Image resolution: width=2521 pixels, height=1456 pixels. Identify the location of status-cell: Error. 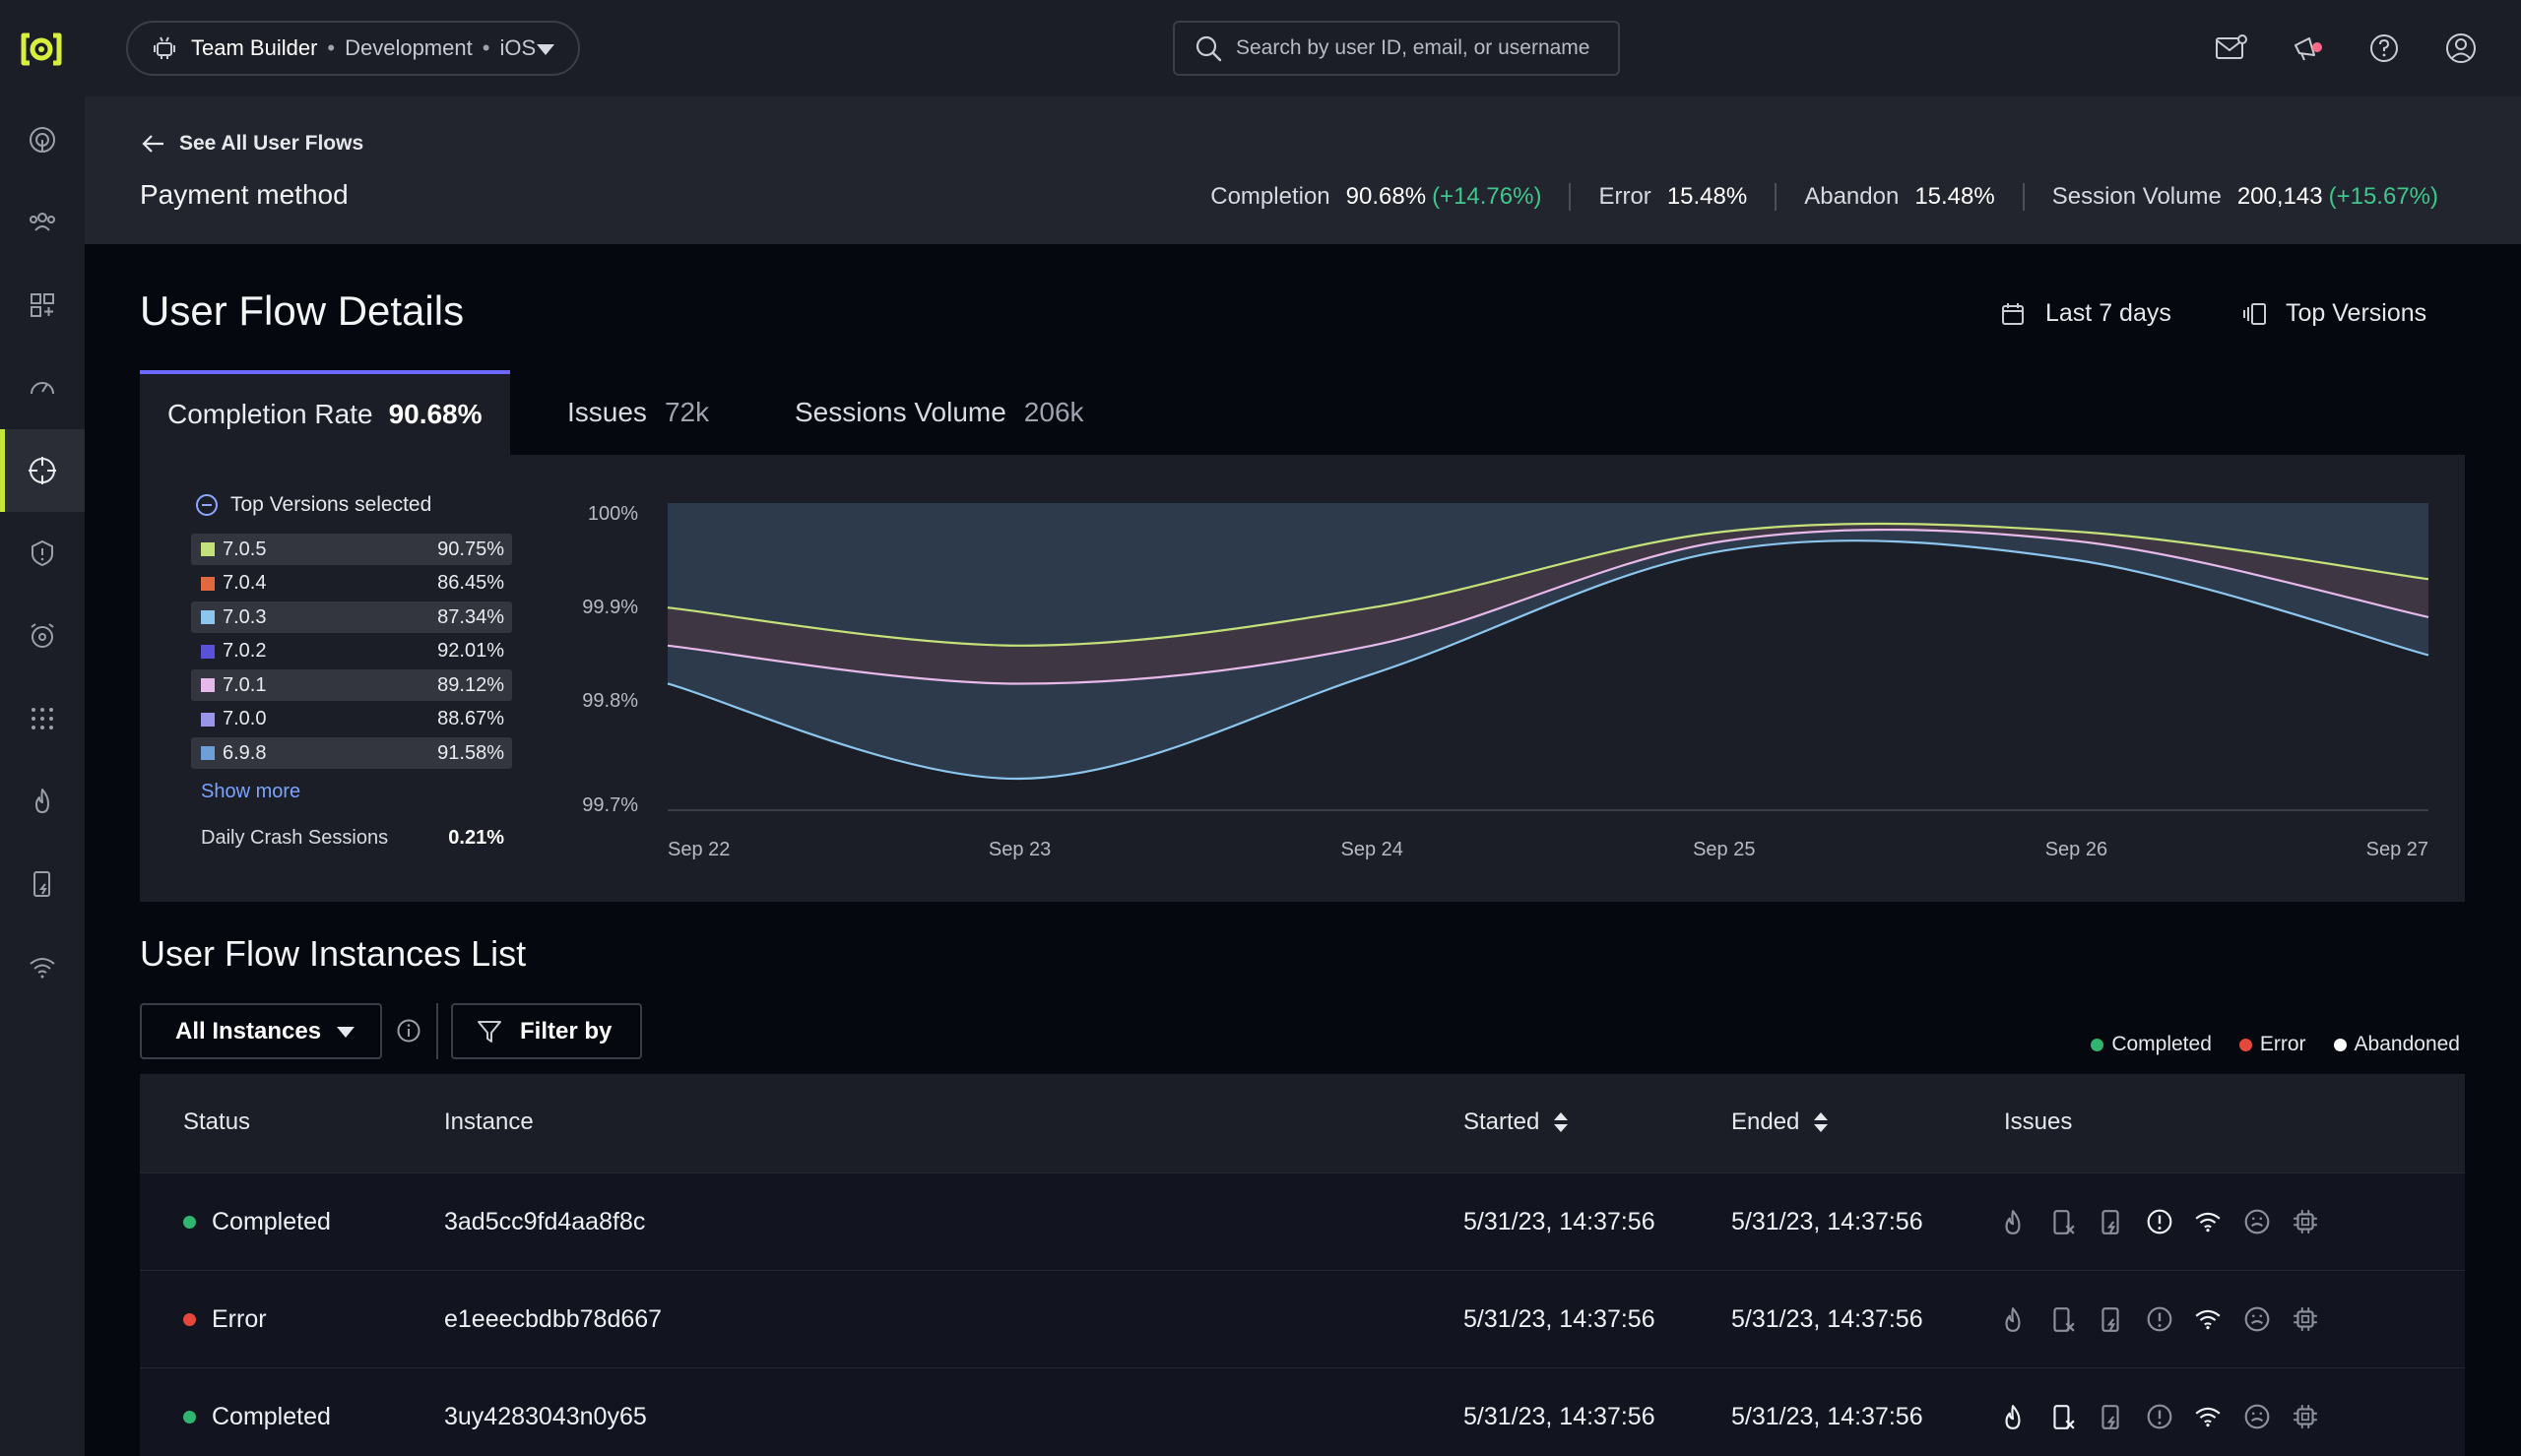
(225, 1319).